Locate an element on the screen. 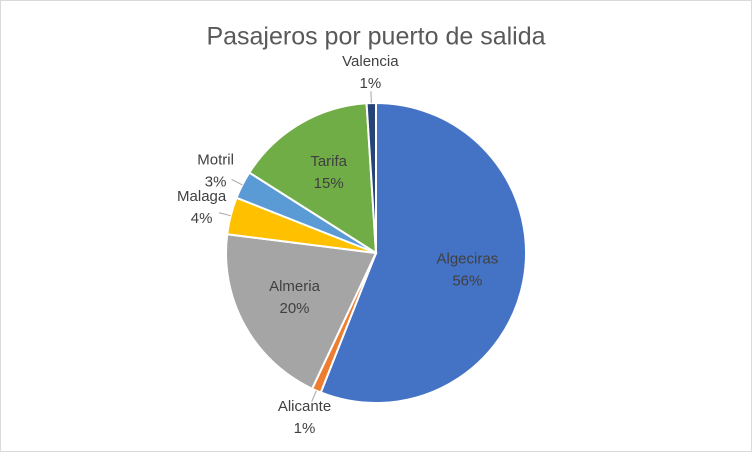 This screenshot has width=752, height=452. data-label-value: 20% is located at coordinates (294, 308).